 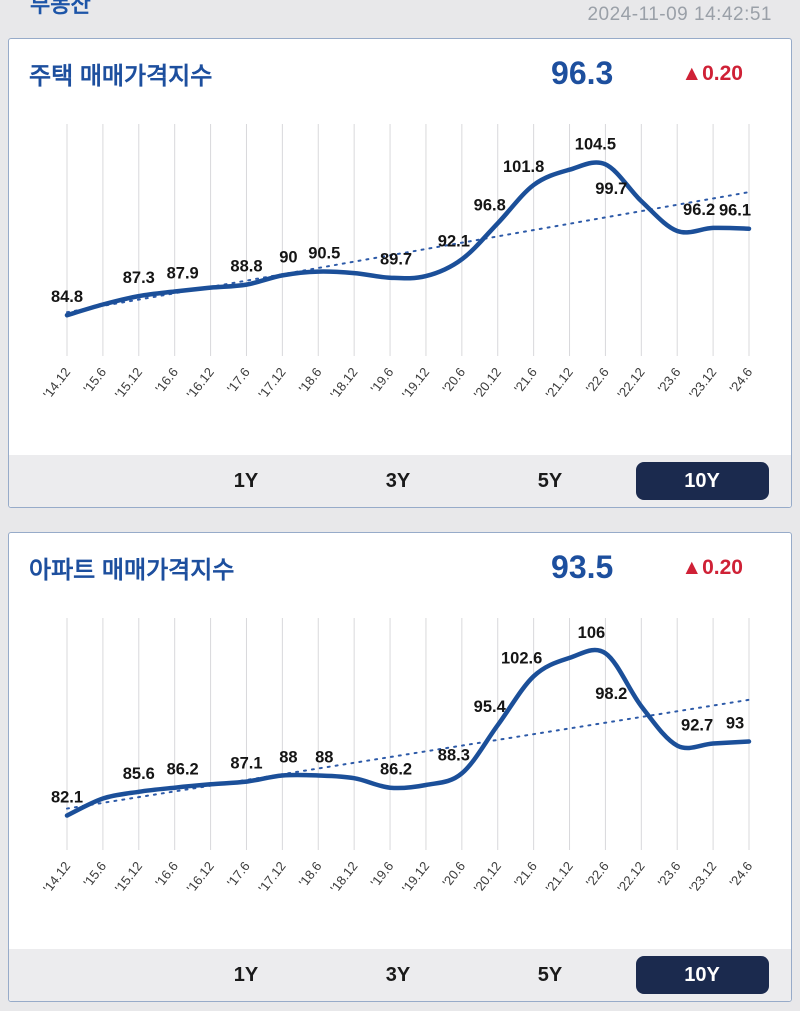 I want to click on card-title: 아파트 매매가격지수, so click(x=132, y=570).